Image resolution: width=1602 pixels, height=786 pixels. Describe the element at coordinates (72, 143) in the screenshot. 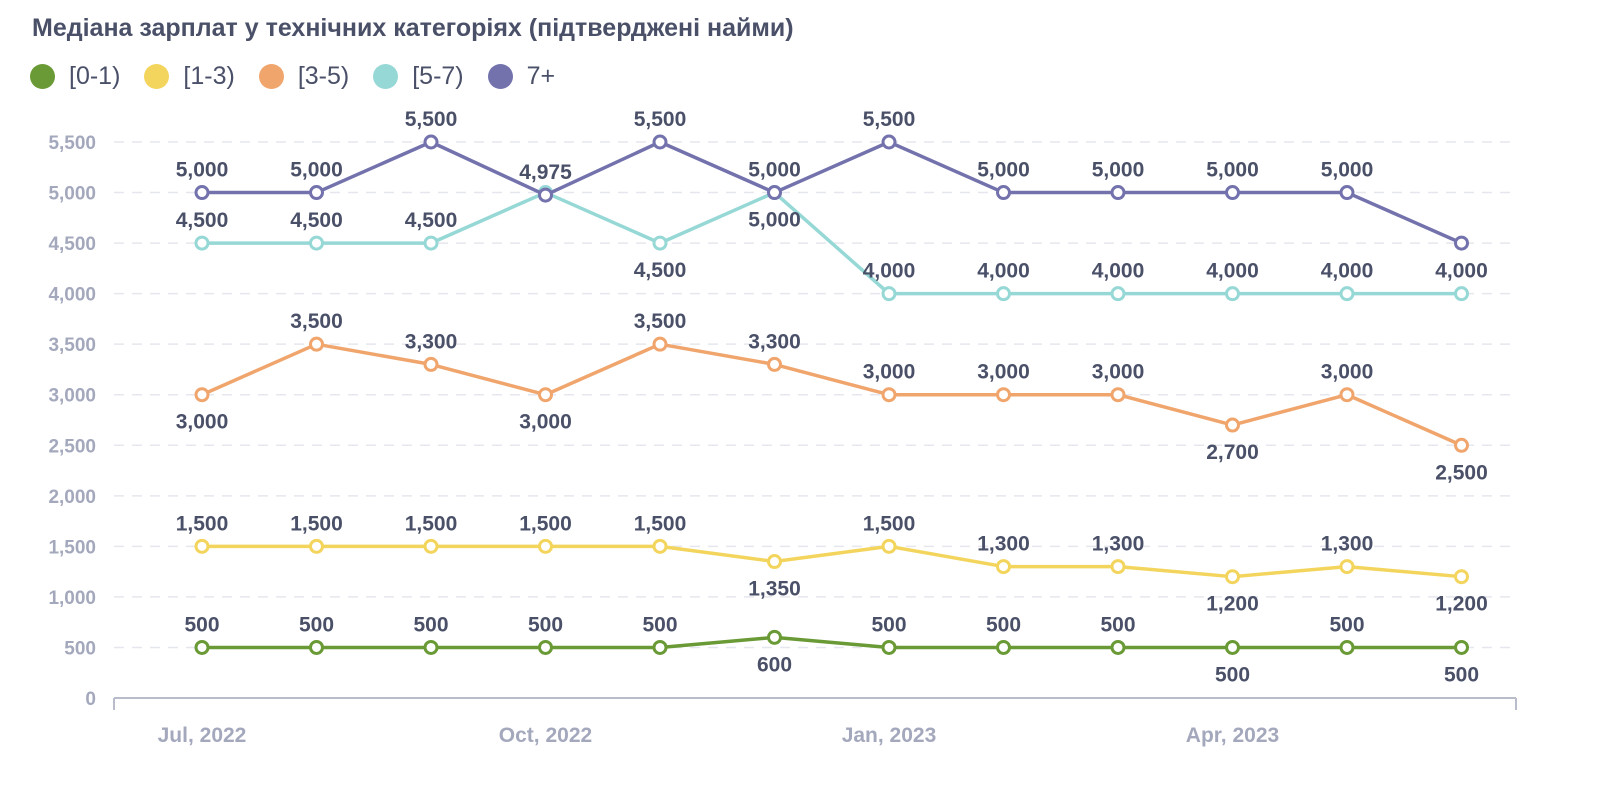

I see `y-tick-label: 5,500` at that location.